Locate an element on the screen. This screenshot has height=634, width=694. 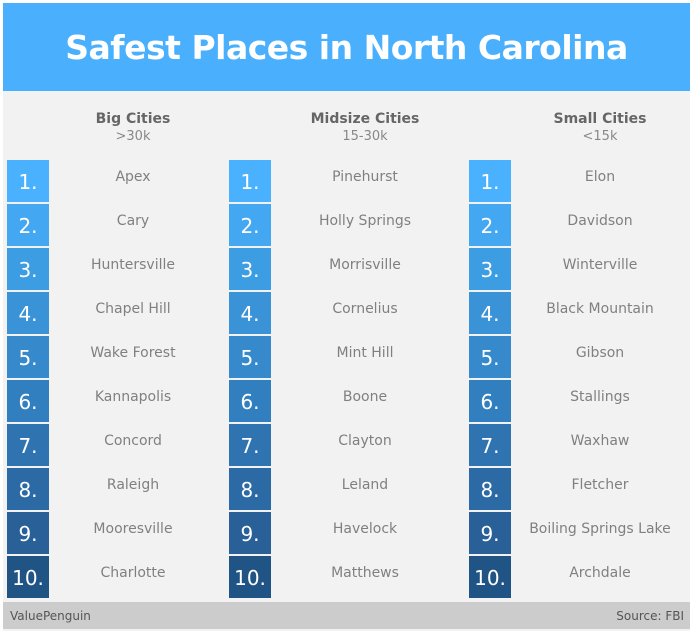
list-item: 5. Wake Forest is located at coordinates (116, 357).